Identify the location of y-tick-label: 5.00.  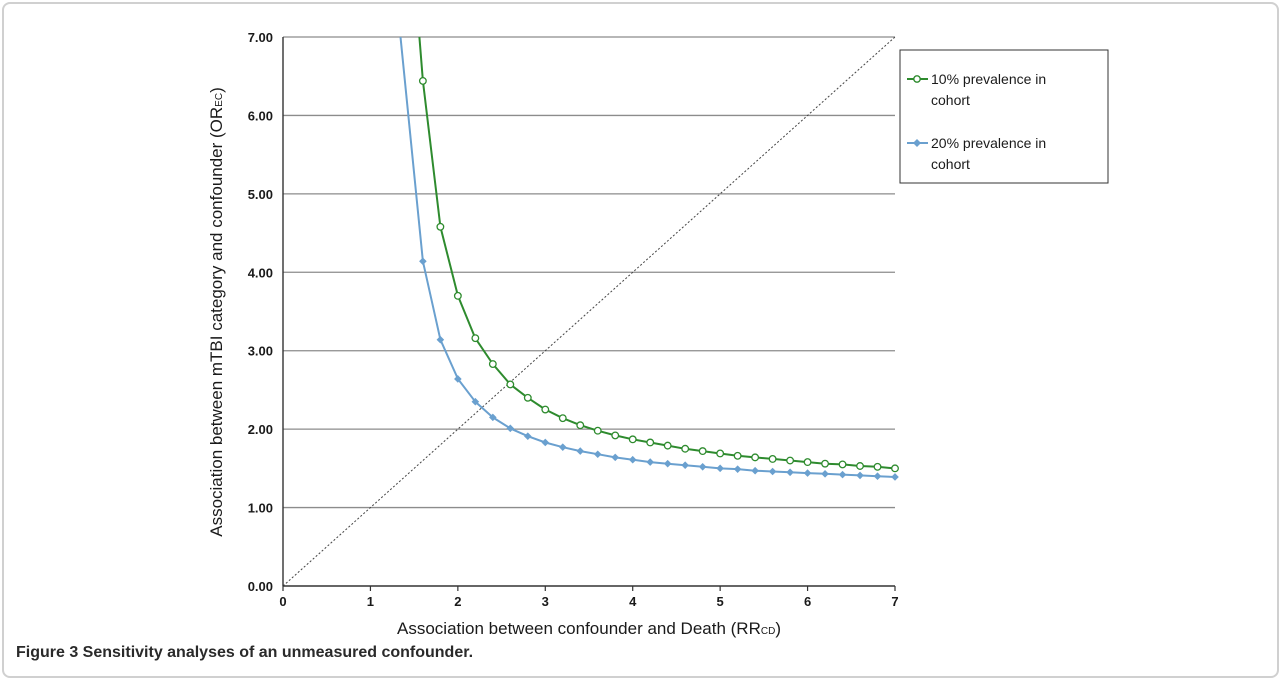
(260, 194).